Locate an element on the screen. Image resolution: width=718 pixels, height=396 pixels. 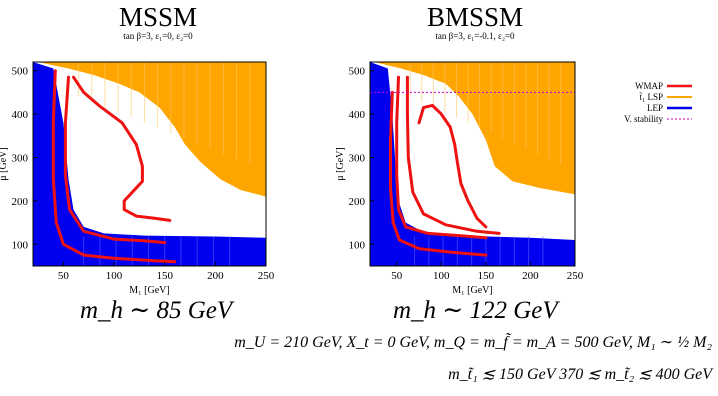
panel-1-xtick-label: 50 is located at coordinates (64, 276).